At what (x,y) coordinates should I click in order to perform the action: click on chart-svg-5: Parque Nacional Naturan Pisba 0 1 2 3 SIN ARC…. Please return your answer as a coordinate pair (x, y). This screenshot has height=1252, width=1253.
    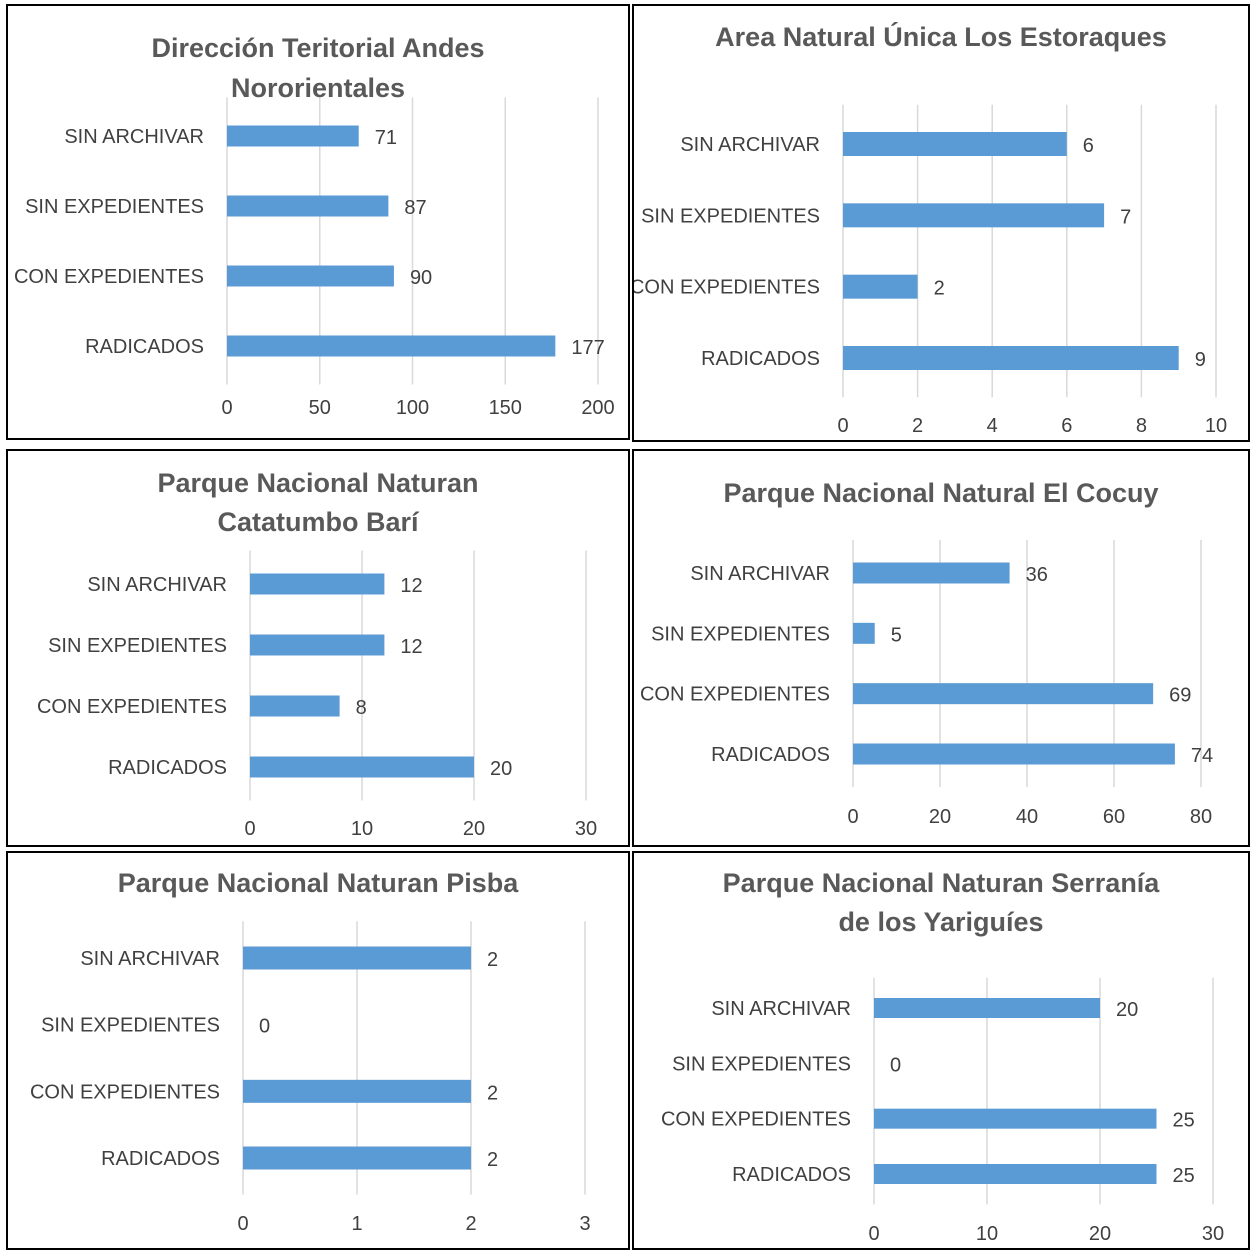
    Looking at the image, I should click on (310, 1051).